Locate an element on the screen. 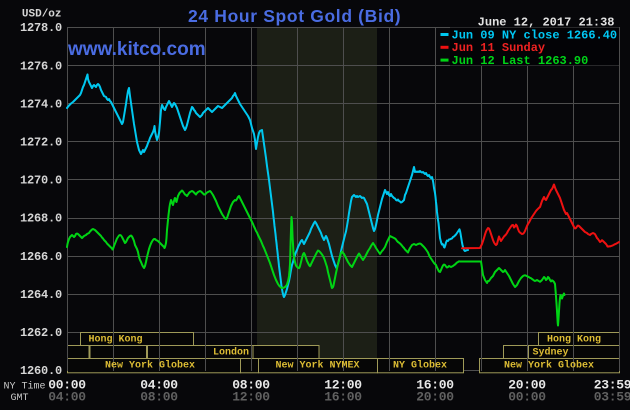 This screenshot has height=410, width=630. svg-text: 1272.0 is located at coordinates (41, 143).